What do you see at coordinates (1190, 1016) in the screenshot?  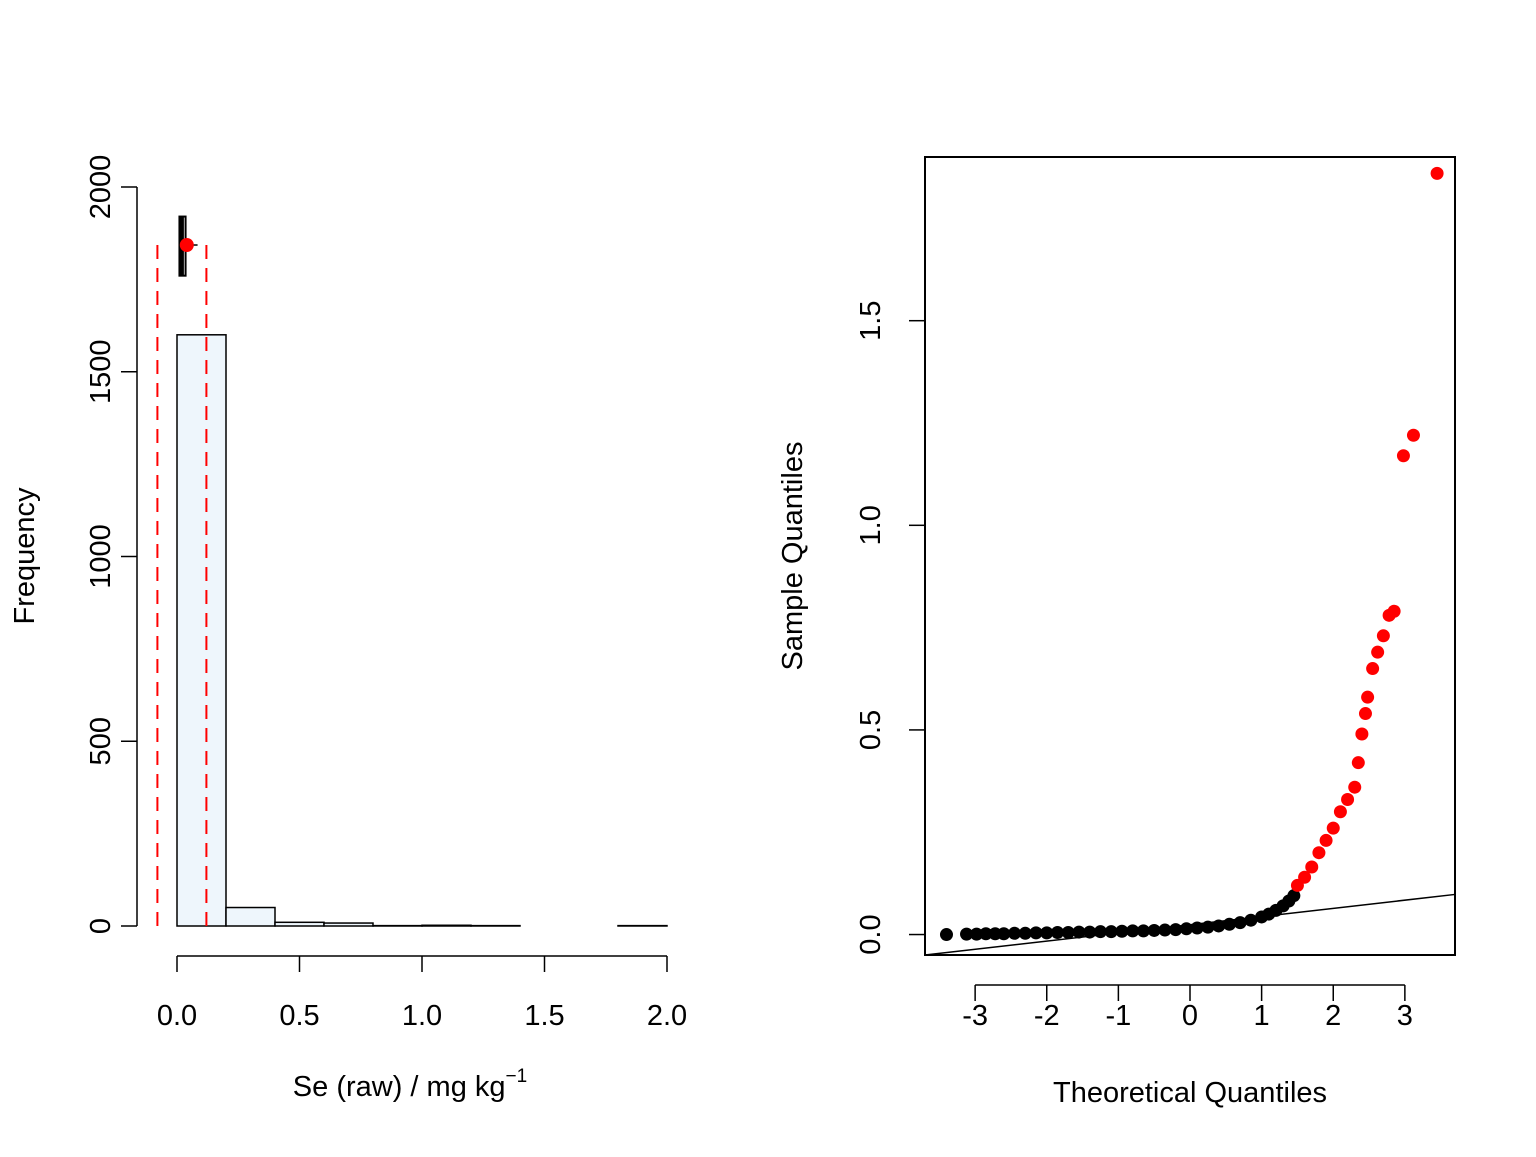 I see `x-tick-label-3: 0` at bounding box center [1190, 1016].